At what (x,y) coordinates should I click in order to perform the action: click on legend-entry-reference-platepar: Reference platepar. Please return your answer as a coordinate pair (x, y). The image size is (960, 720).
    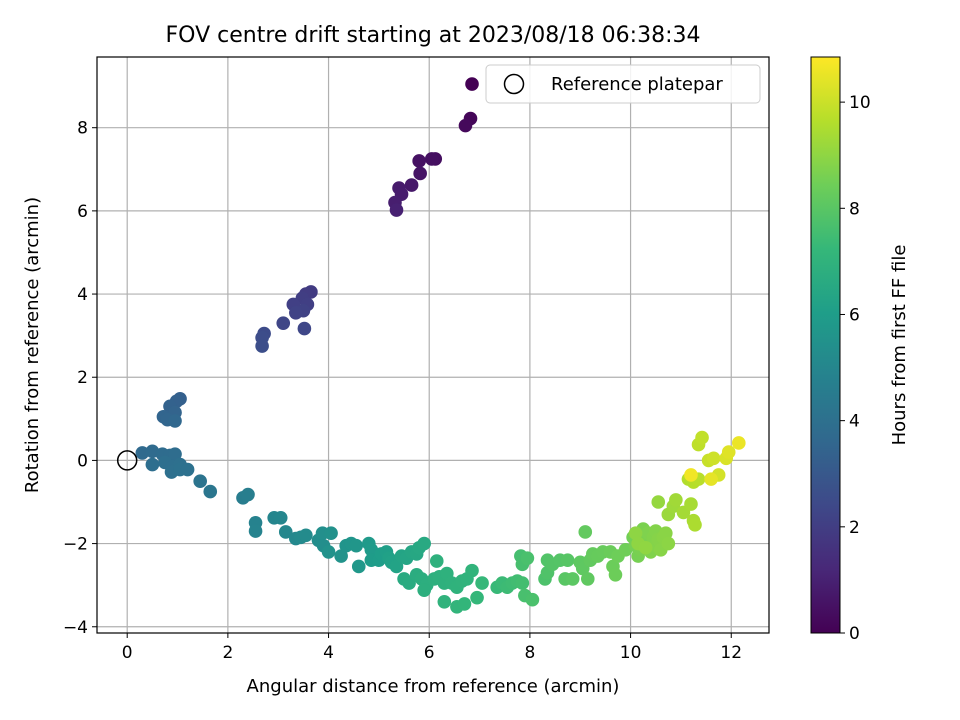
    Looking at the image, I should click on (637, 84).